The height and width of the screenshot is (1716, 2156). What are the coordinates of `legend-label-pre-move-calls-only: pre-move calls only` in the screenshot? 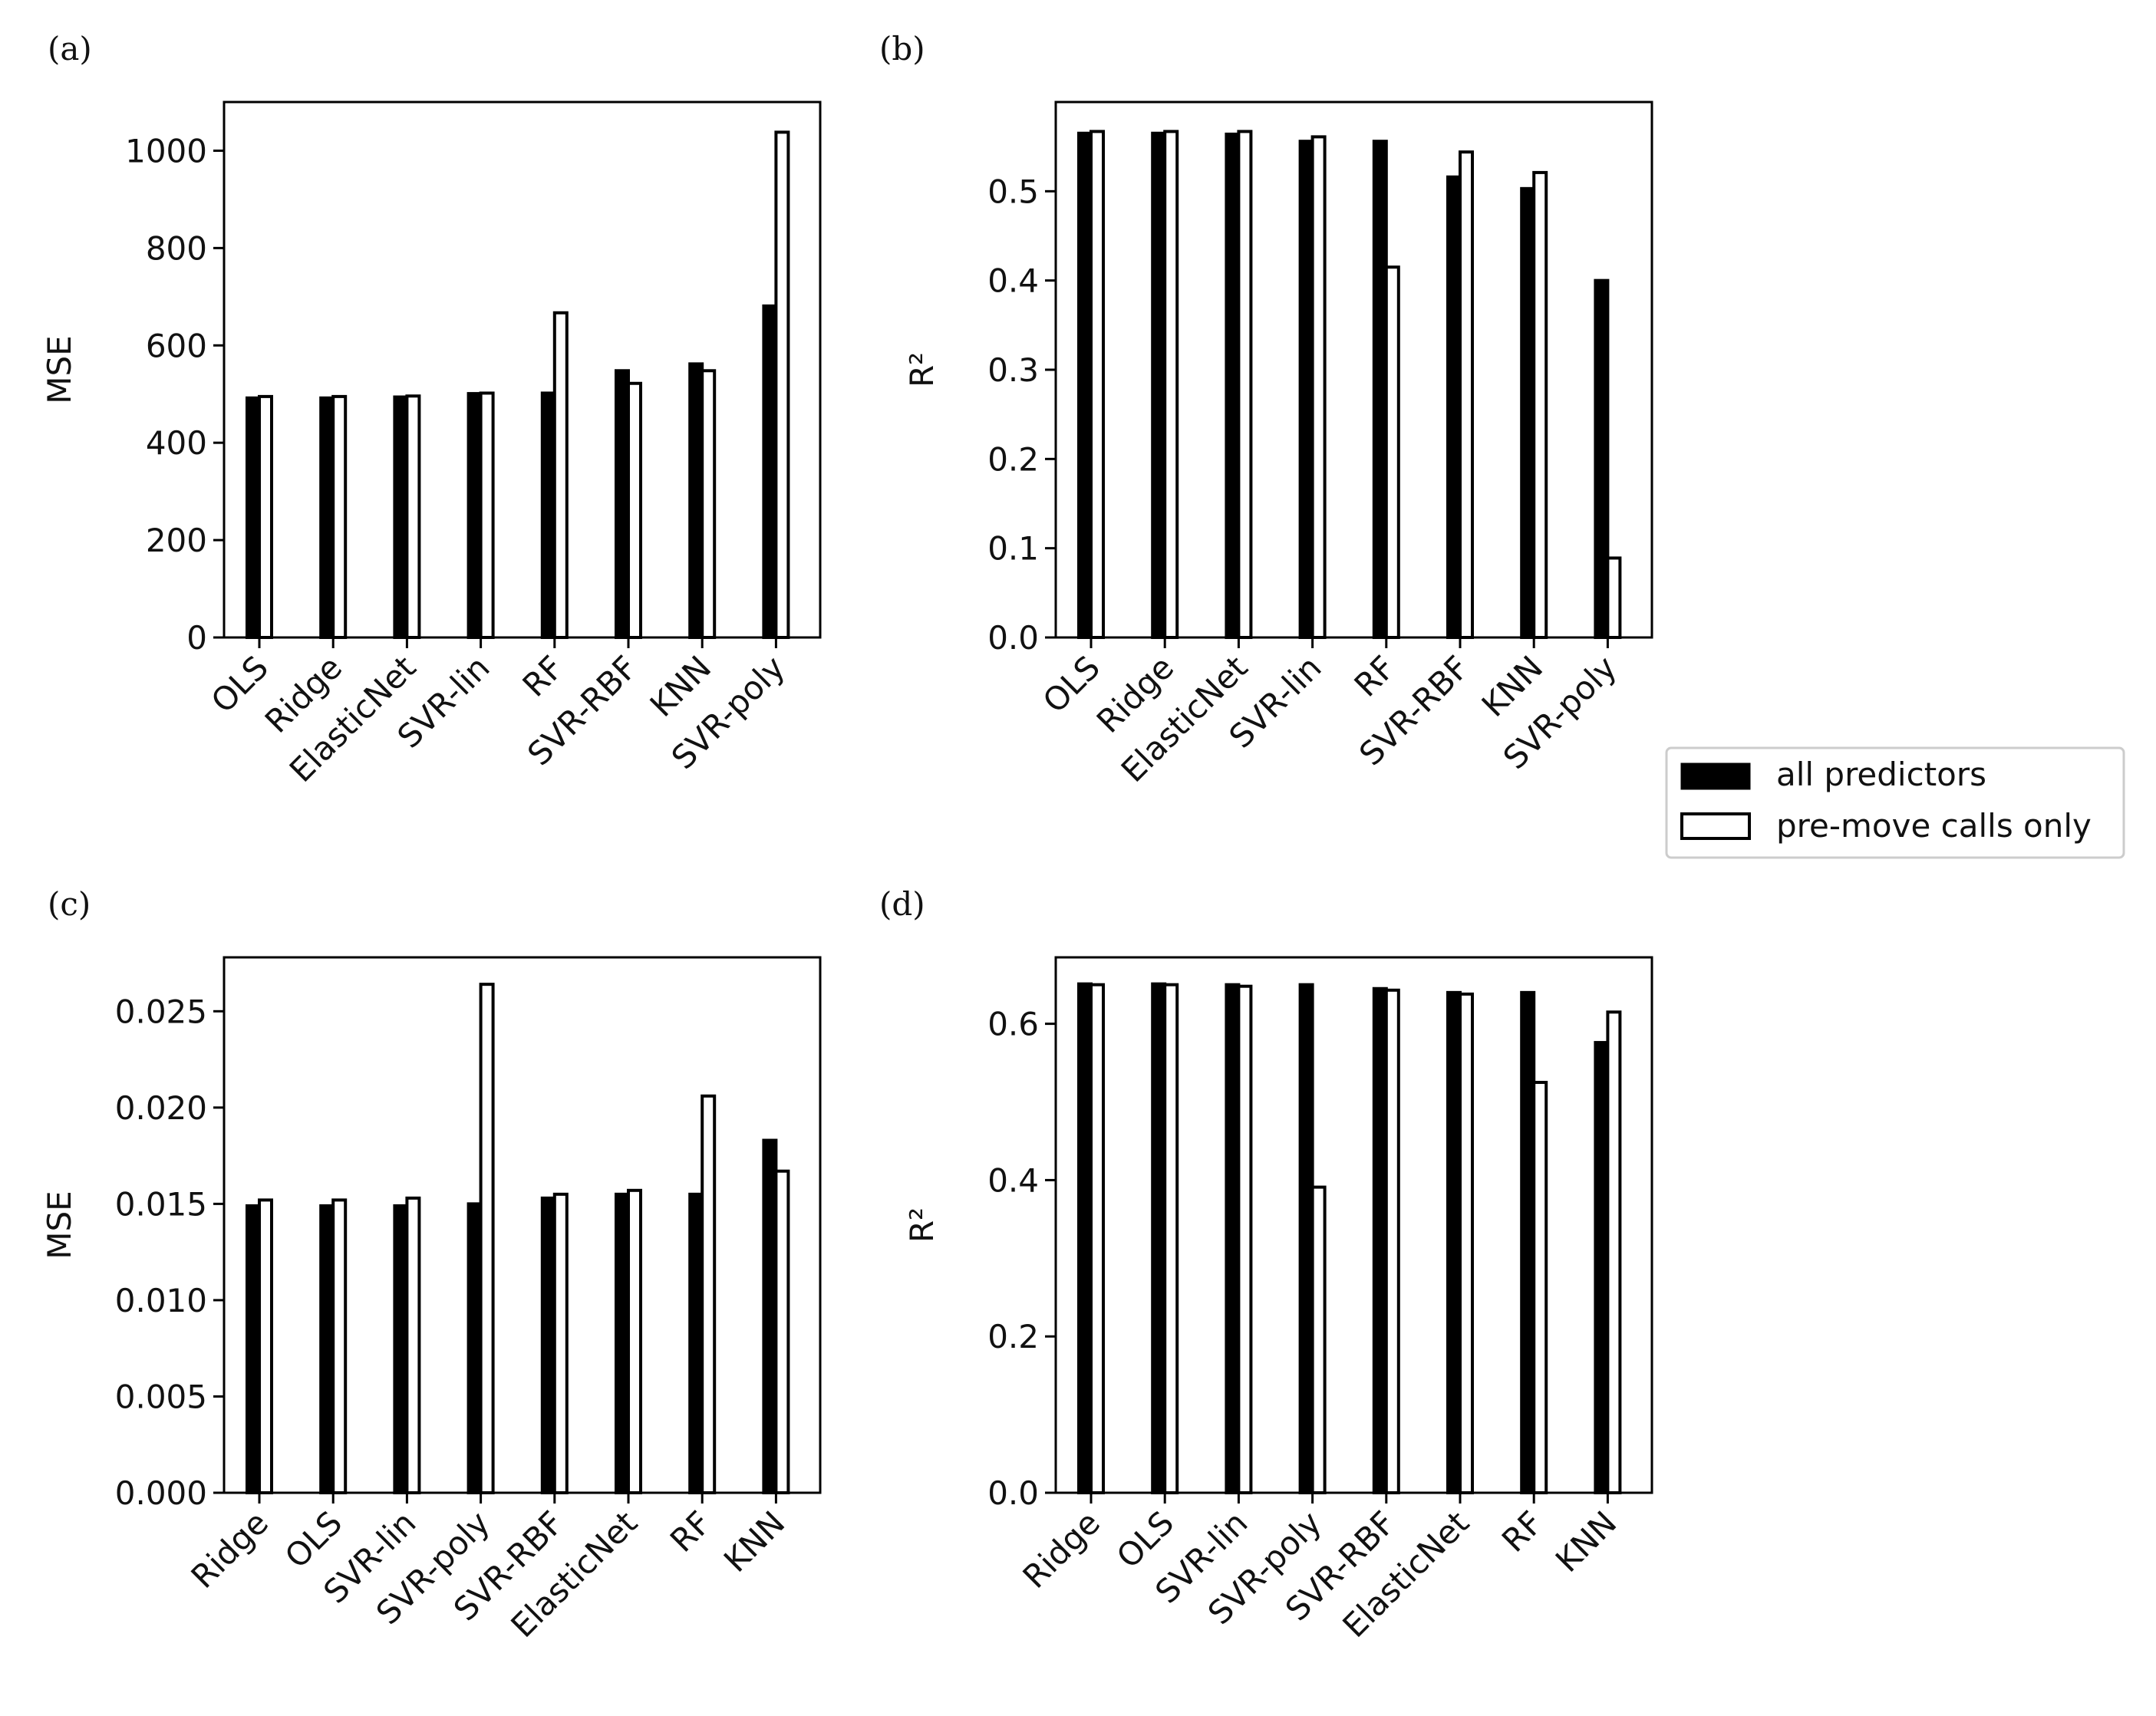 It's located at (1934, 826).